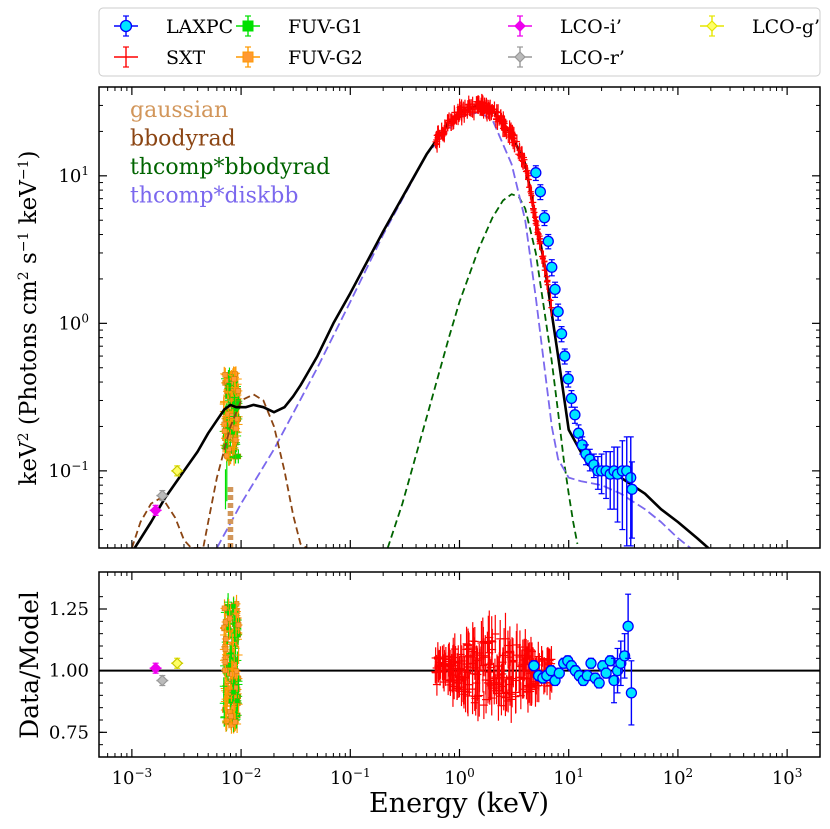 This screenshot has height=829, width=830. What do you see at coordinates (591, 27) in the screenshot?
I see `legend-label: LCO-i’` at bounding box center [591, 27].